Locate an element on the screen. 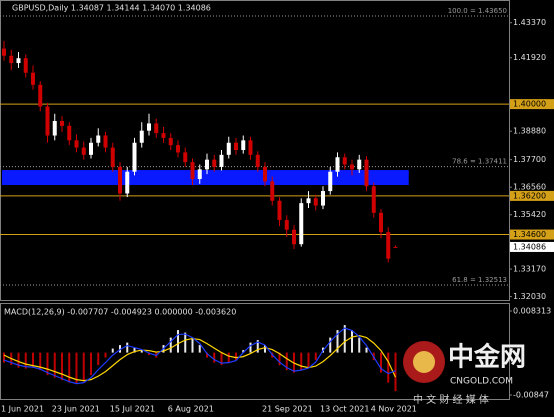 The image size is (554, 417). current-price-box is located at coordinates (532, 246).